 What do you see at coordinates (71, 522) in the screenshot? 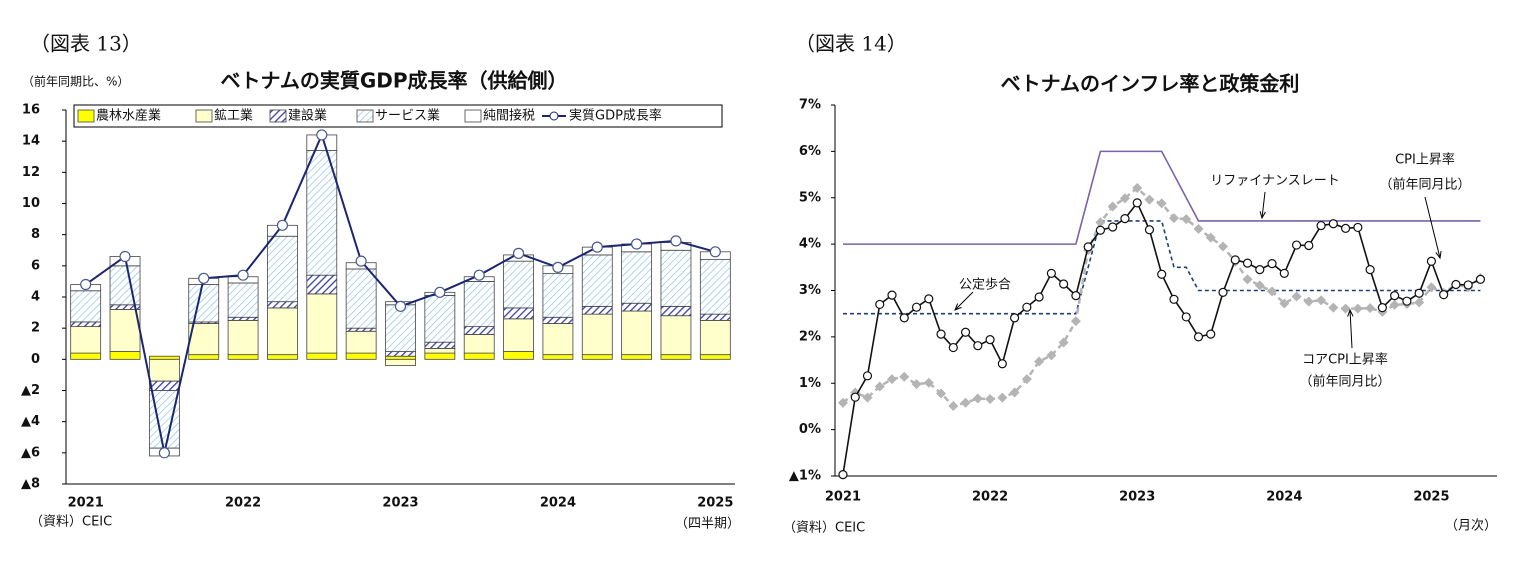
I see `source: （資料）CEIC` at bounding box center [71, 522].